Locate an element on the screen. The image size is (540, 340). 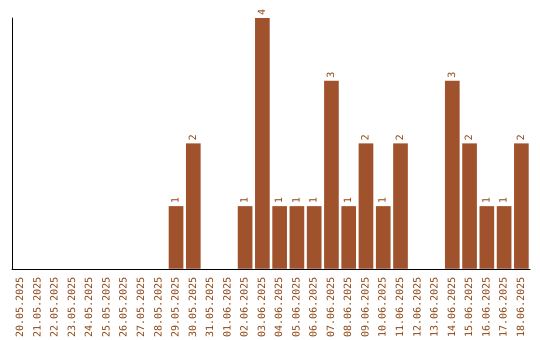
x-tick-label: 24.05.2025 is located at coordinates (90, 307).